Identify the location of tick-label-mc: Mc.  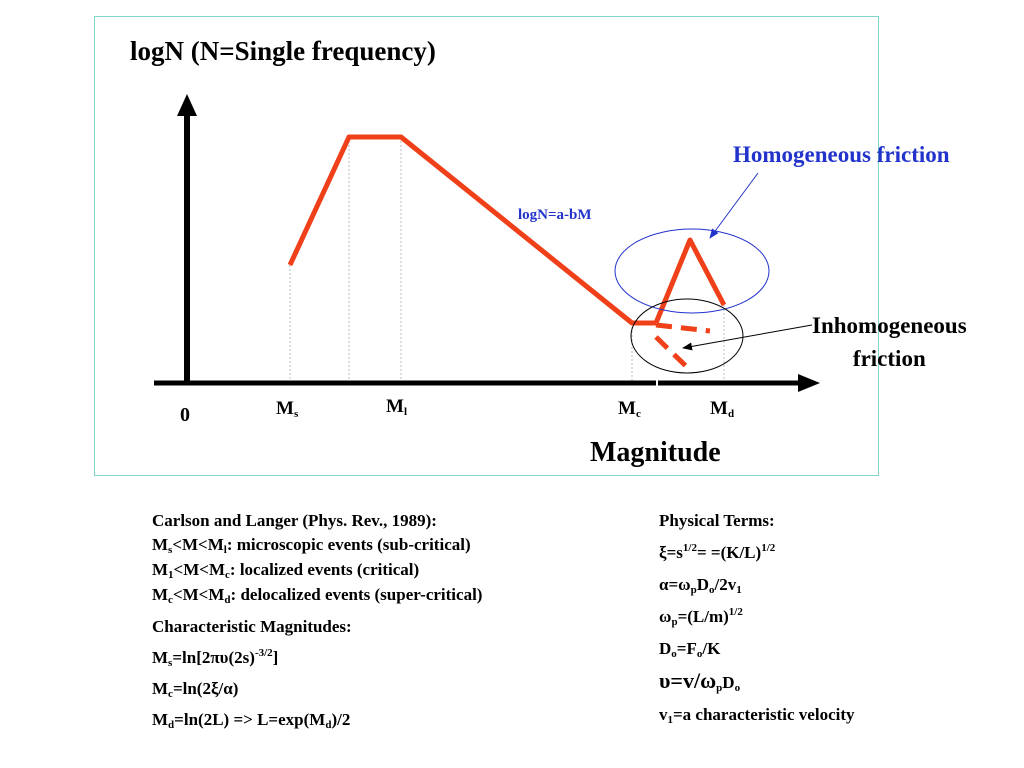
(629, 409).